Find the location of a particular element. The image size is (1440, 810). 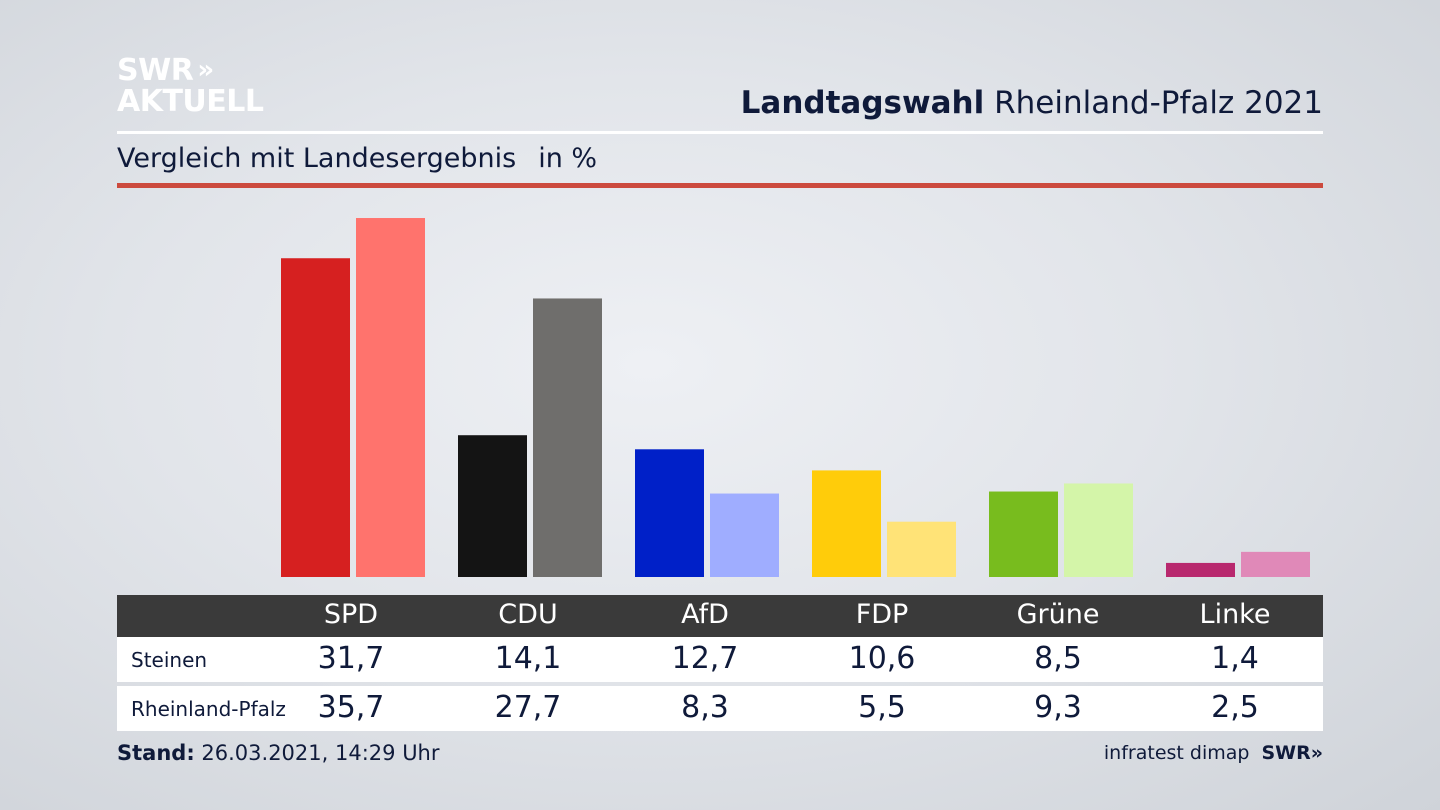

title-rest: Rheinland-Pfalz 2021 is located at coordinates (1158, 103).